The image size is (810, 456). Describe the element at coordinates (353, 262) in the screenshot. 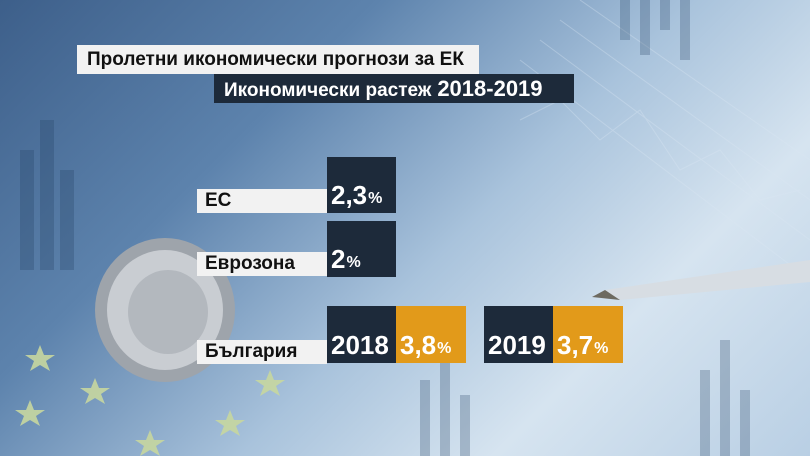

I see `value-eurozone-unit: %` at that location.